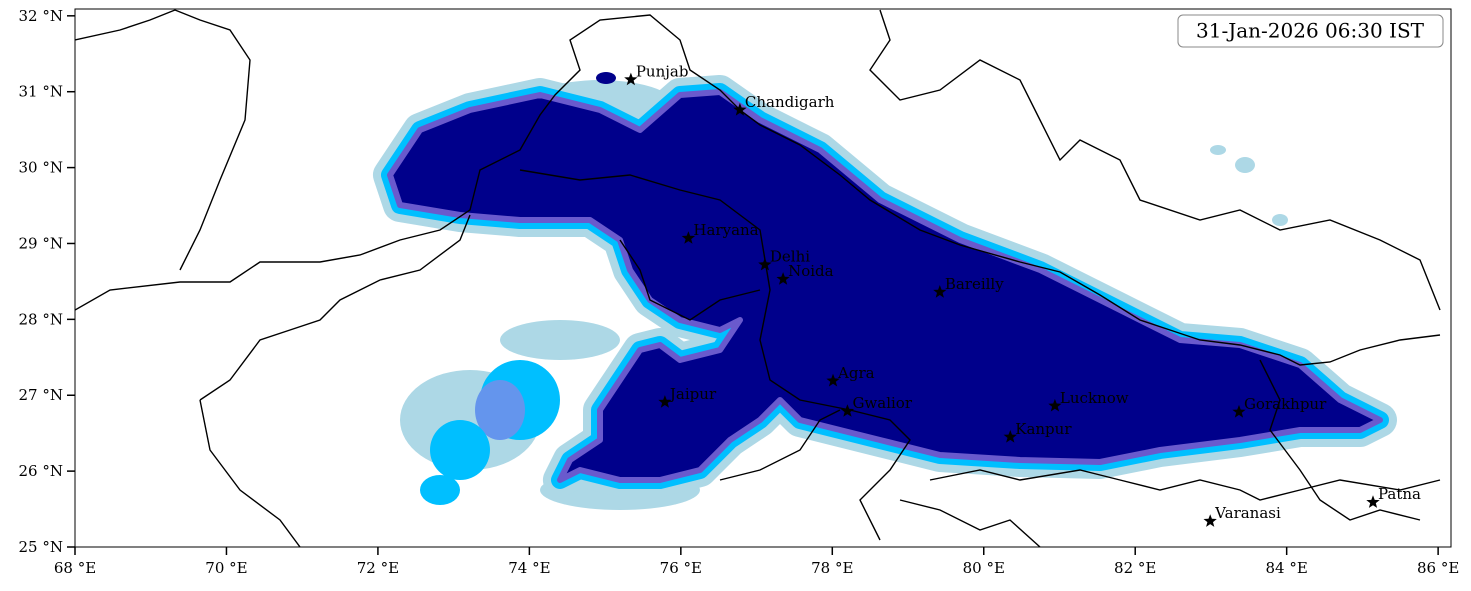  I want to click on map-title: 31-Jan-2026 06:30 IST, so click(1310, 31).